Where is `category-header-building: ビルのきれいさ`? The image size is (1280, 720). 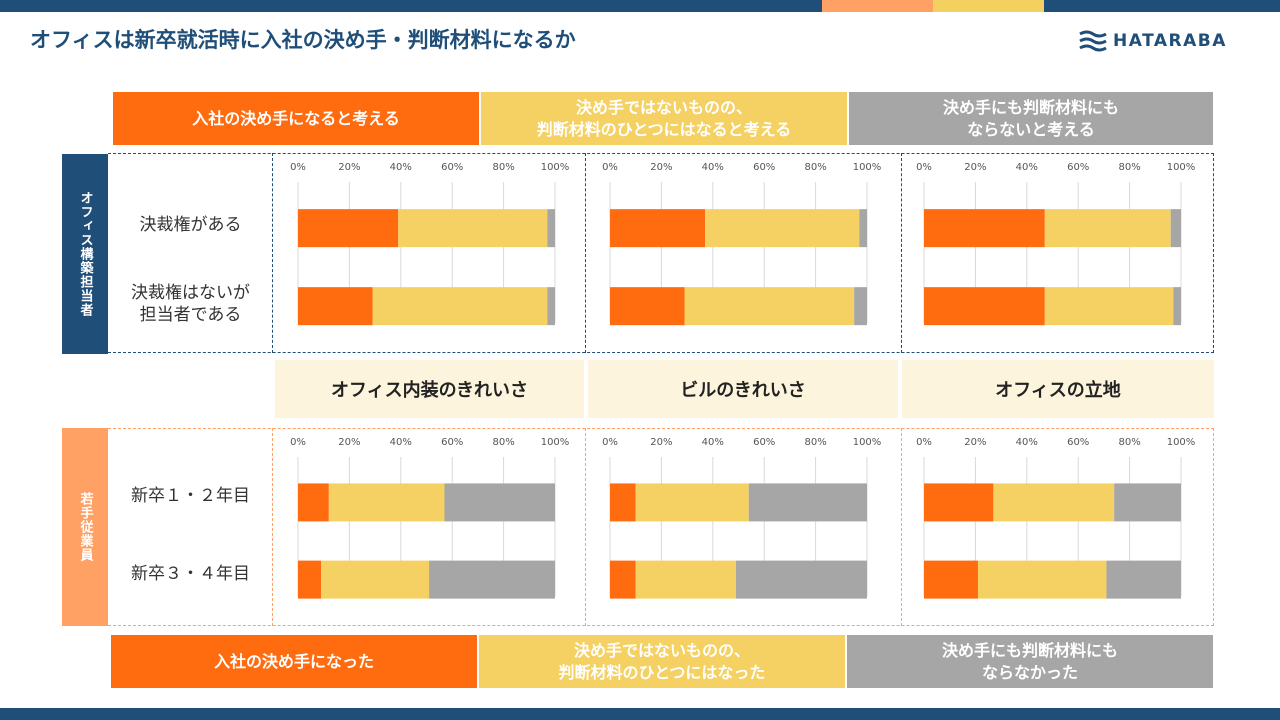 category-header-building: ビルのきれいさ is located at coordinates (743, 389).